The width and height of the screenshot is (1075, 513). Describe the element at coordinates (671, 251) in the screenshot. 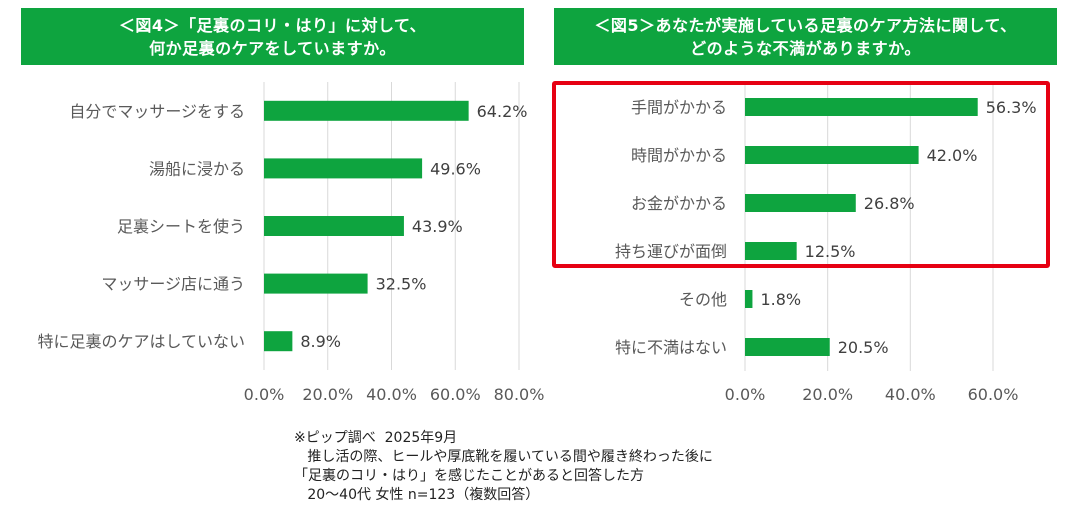

I see `category-label: 持ち運びが面倒` at that location.